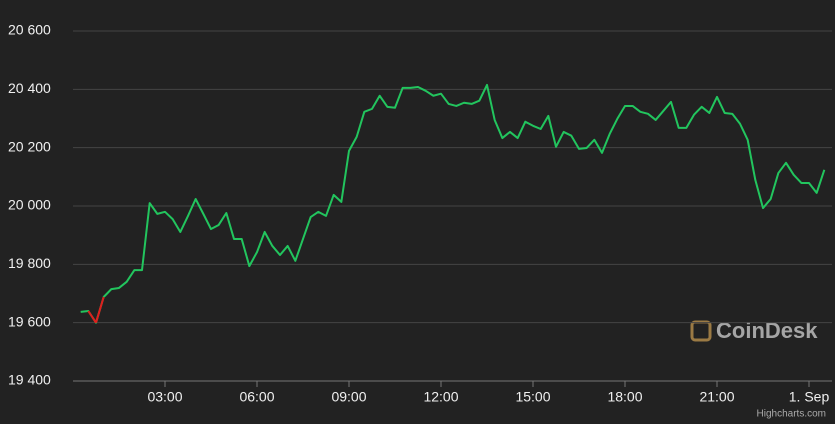 The image size is (835, 424). What do you see at coordinates (767, 330) in the screenshot?
I see `watermark: CoinDesk` at bounding box center [767, 330].